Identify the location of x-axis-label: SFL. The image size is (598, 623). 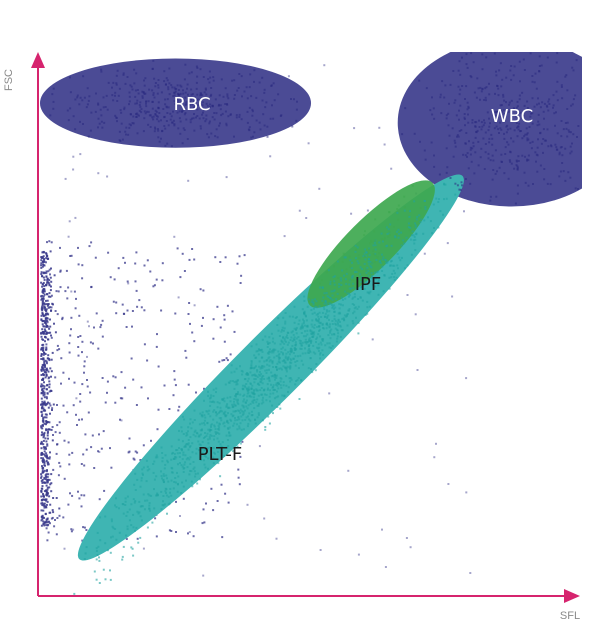
(570, 616).